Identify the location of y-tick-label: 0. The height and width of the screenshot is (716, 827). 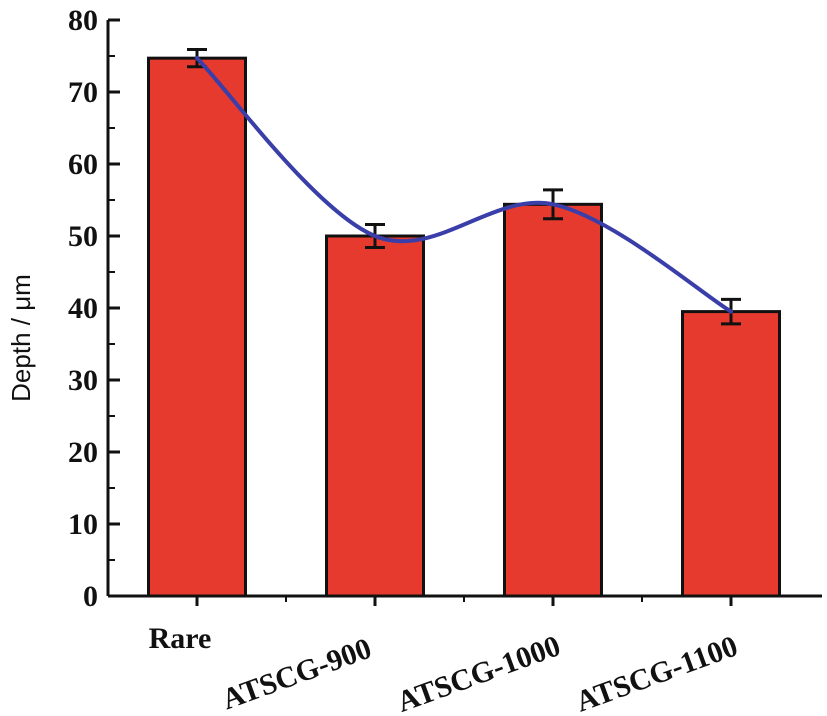
(90, 596).